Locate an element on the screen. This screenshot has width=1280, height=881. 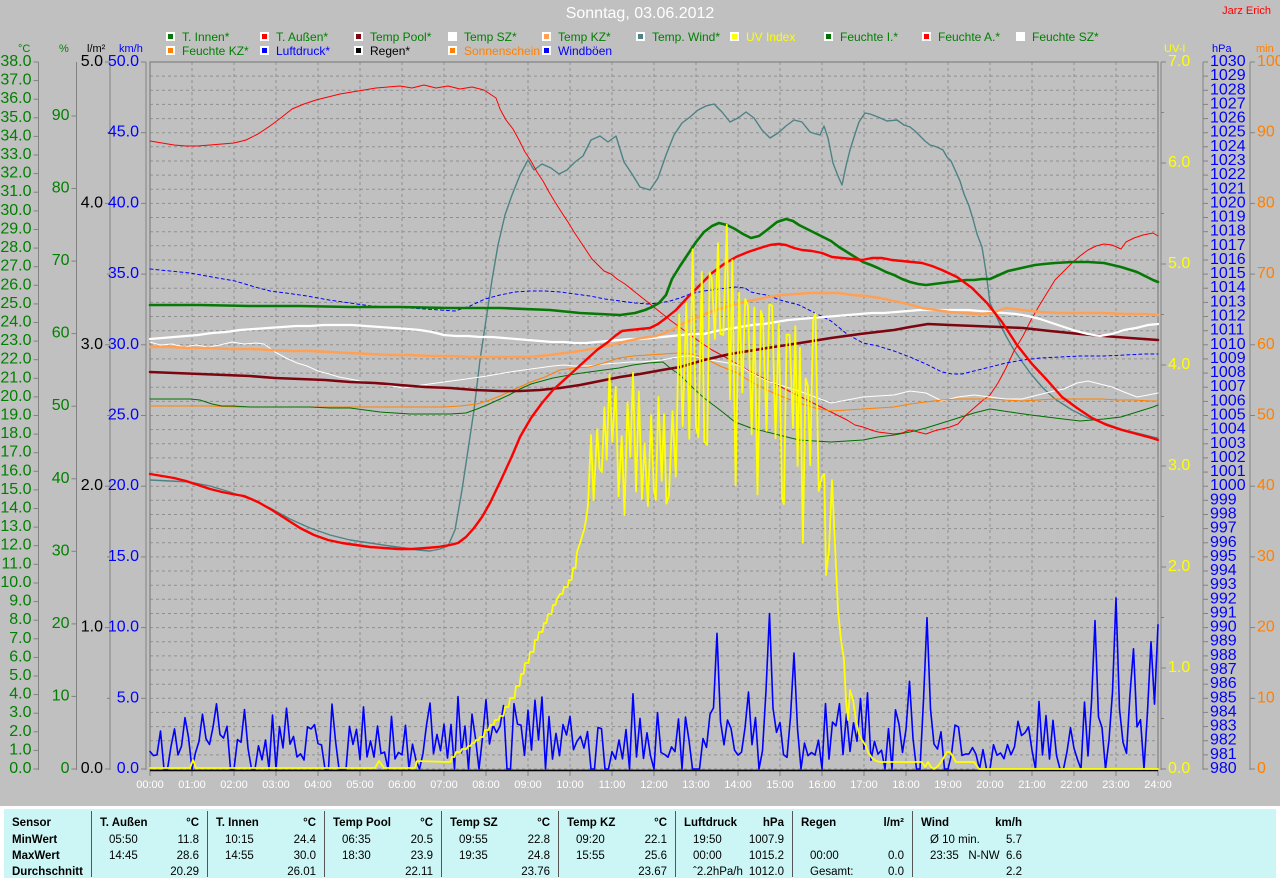
svg-text: 16:00 is located at coordinates (822, 785).